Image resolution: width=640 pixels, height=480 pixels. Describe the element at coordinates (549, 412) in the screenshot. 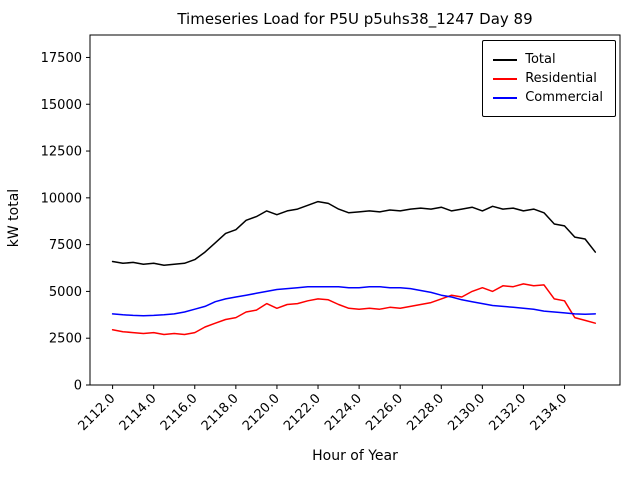

I see `x-tick-label: 2134.0` at that location.